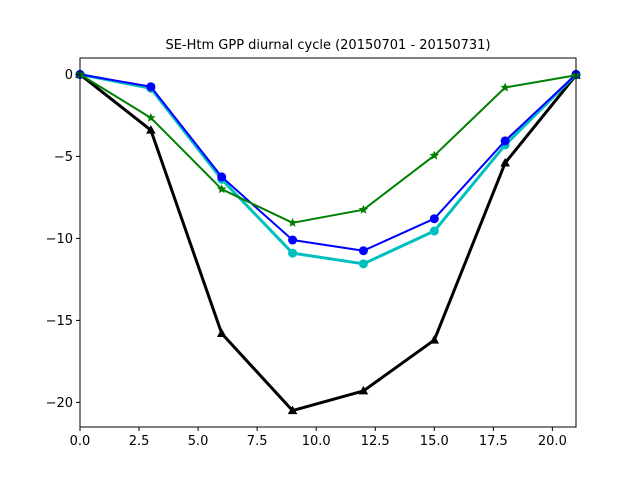 This screenshot has height=480, width=640. I want to click on x-tick-label: 7.5, so click(257, 441).